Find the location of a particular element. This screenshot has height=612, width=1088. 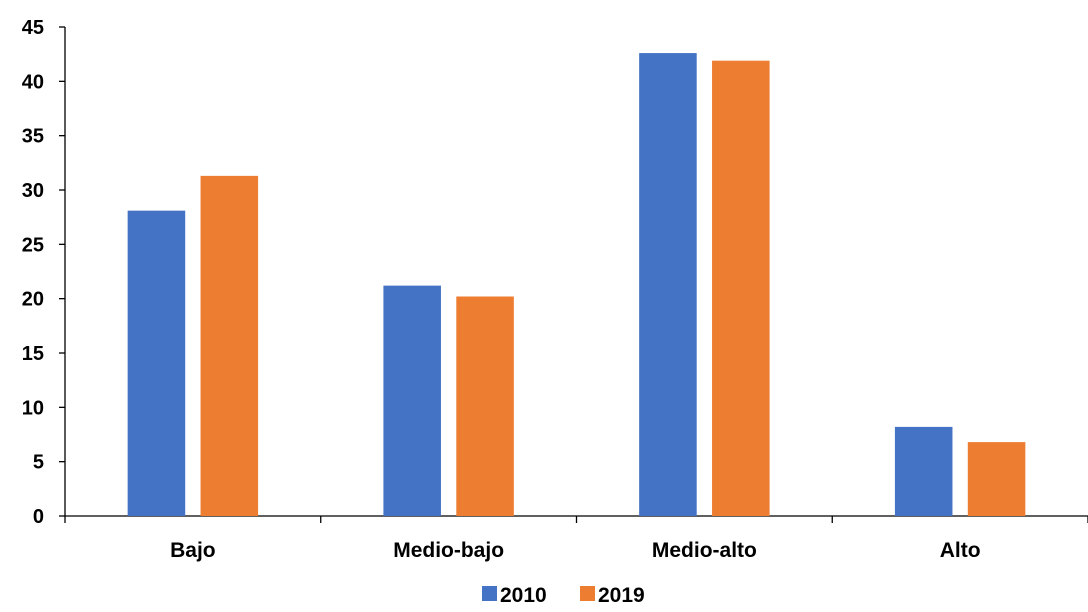

bar-2010-bajo is located at coordinates (156, 363).